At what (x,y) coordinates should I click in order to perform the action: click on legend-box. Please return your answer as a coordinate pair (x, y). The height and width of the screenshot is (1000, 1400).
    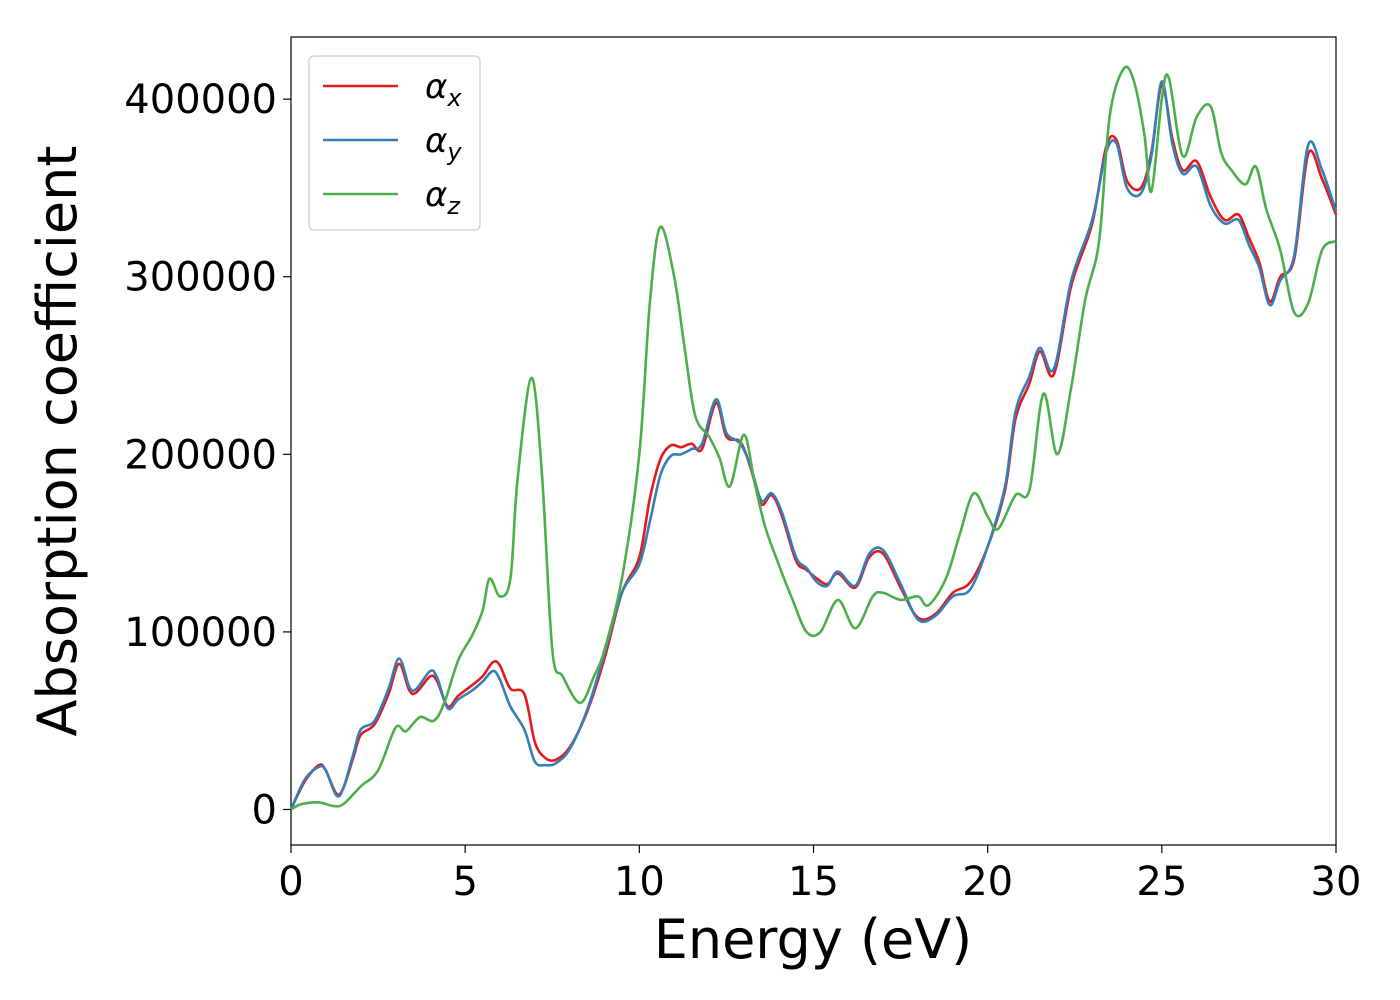
    Looking at the image, I should click on (394, 143).